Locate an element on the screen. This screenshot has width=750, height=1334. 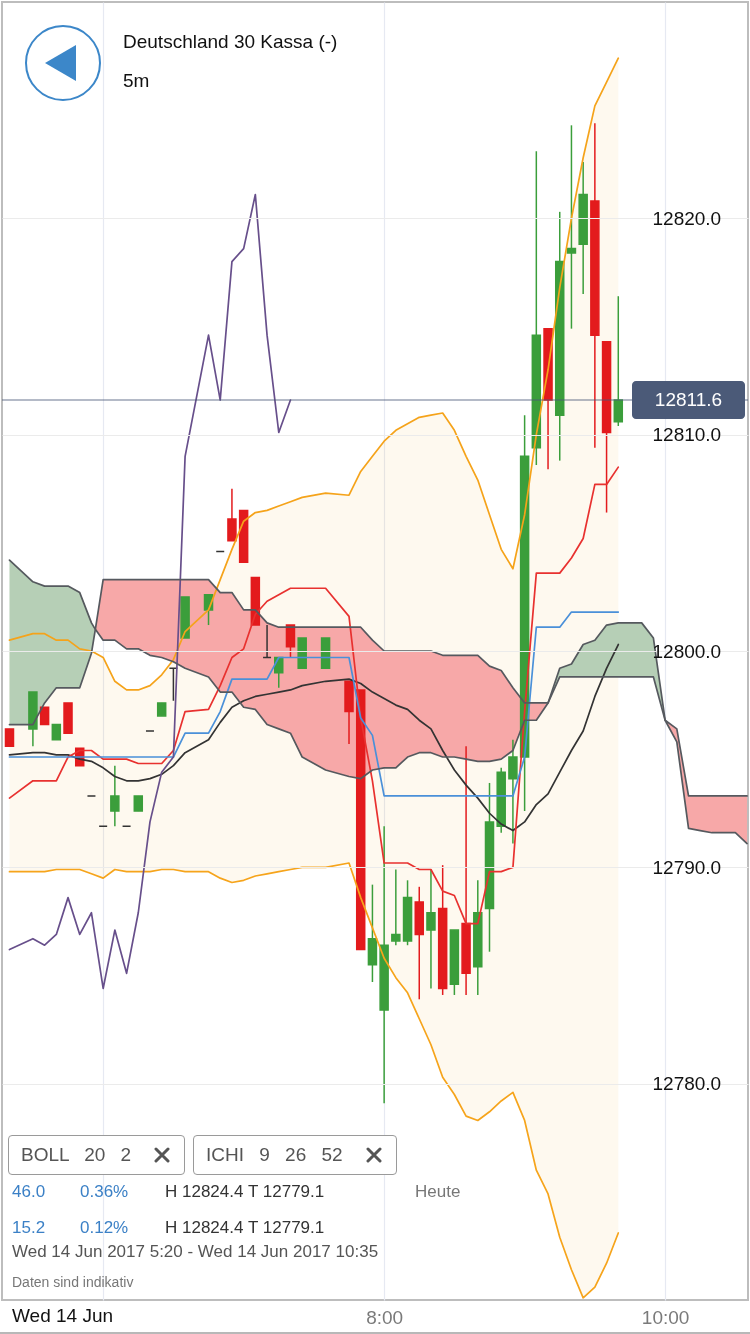
ref-line-label: 12811.6 is located at coordinates (688, 400).